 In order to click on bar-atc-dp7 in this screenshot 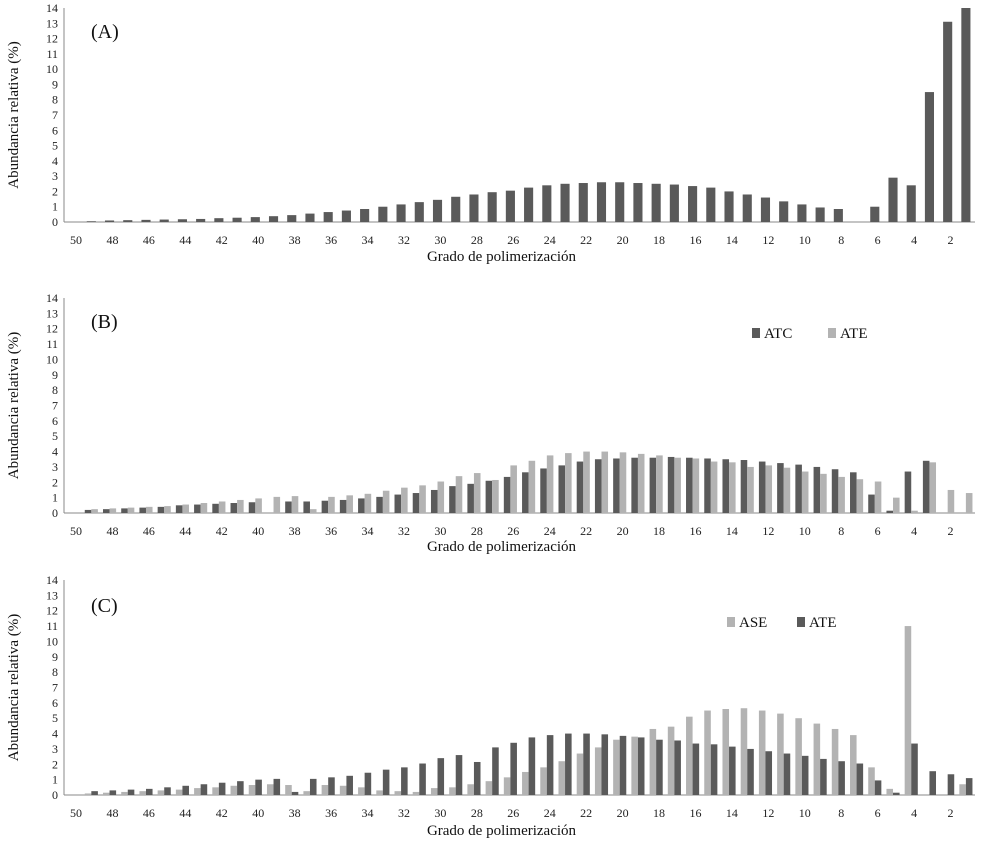, I will do `click(853, 492)`.